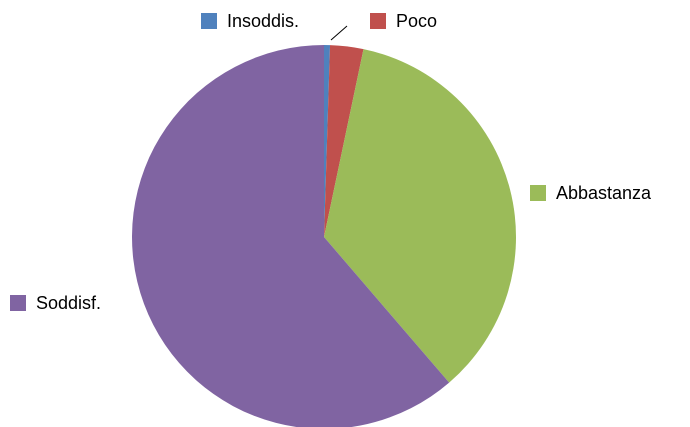  I want to click on pie-slice-insoddis, so click(327, 141).